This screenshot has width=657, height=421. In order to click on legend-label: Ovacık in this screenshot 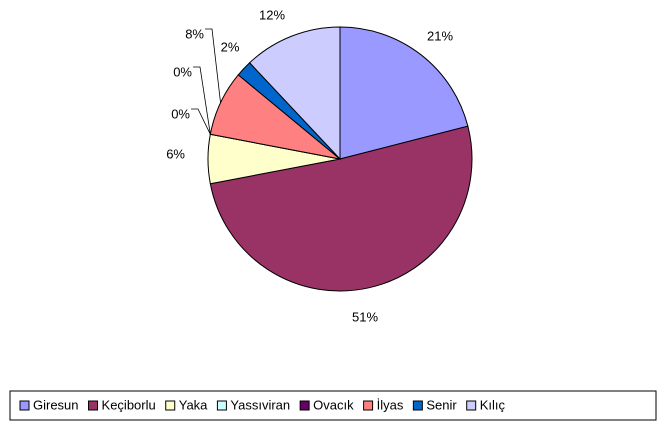, I will do `click(333, 404)`.